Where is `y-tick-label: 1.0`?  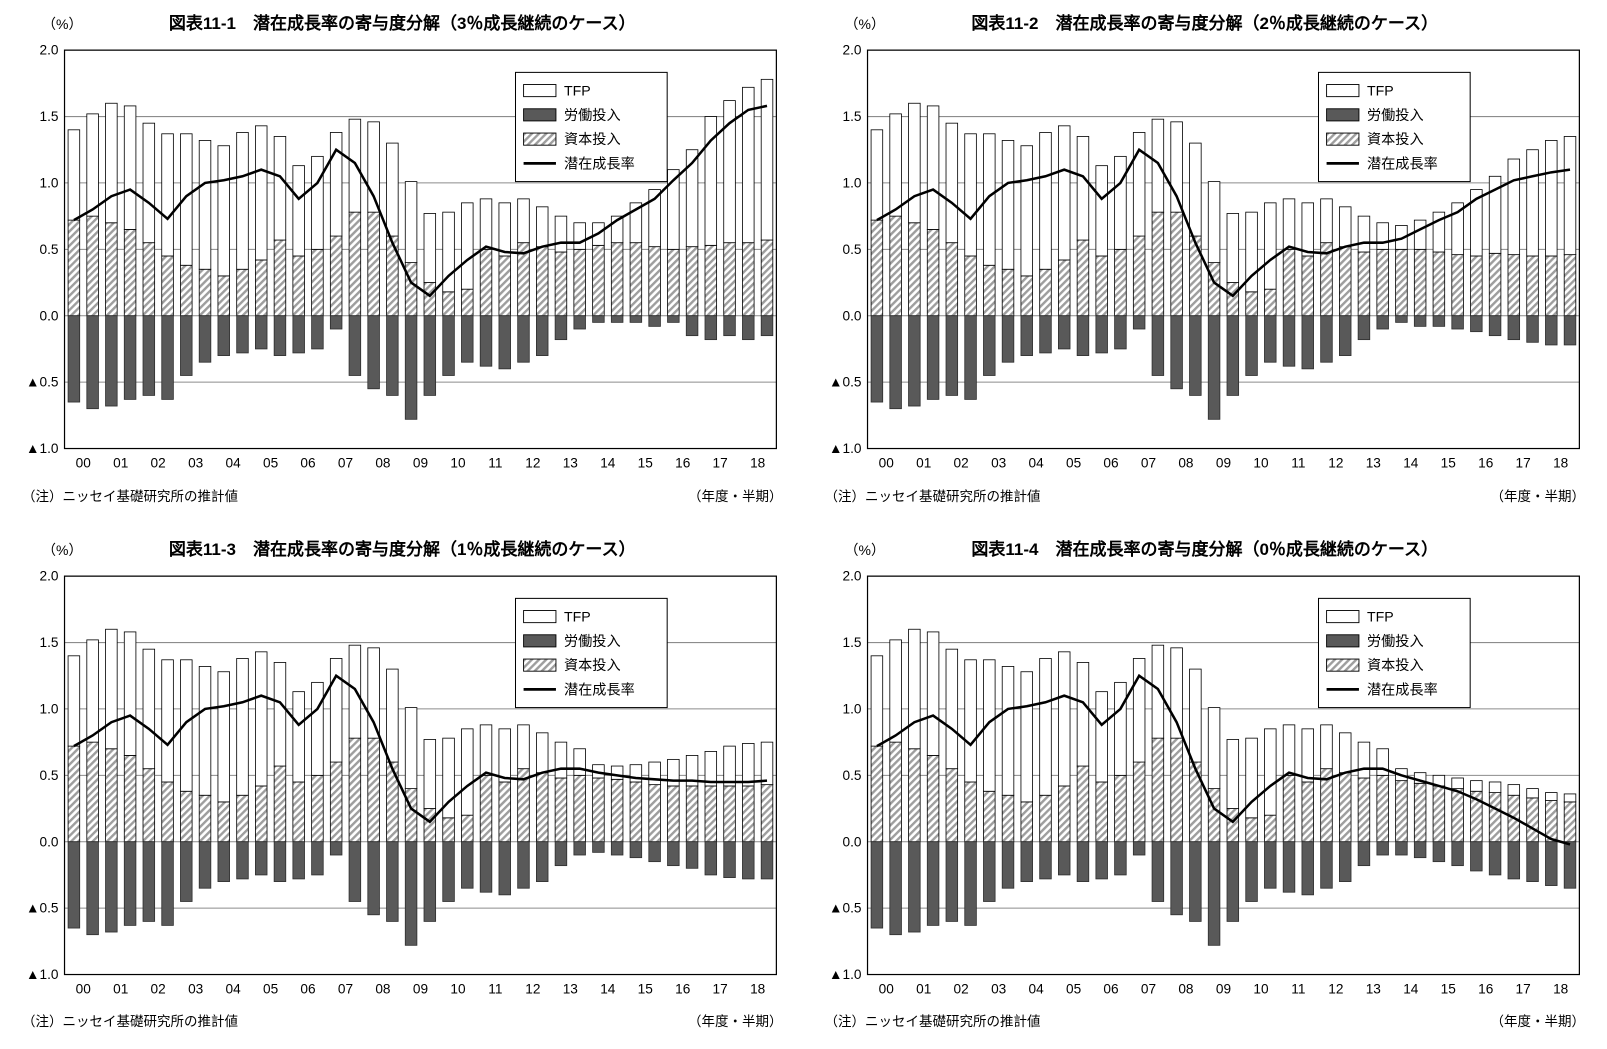
y-tick-label: 1.0 is located at coordinates (48, 182).